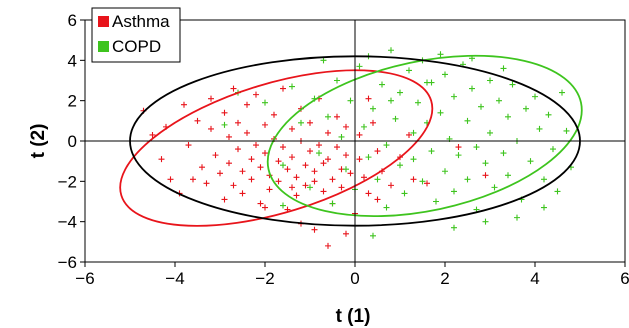  What do you see at coordinates (141, 21) in the screenshot?
I see `legend-label-asthma: Asthma` at bounding box center [141, 21].